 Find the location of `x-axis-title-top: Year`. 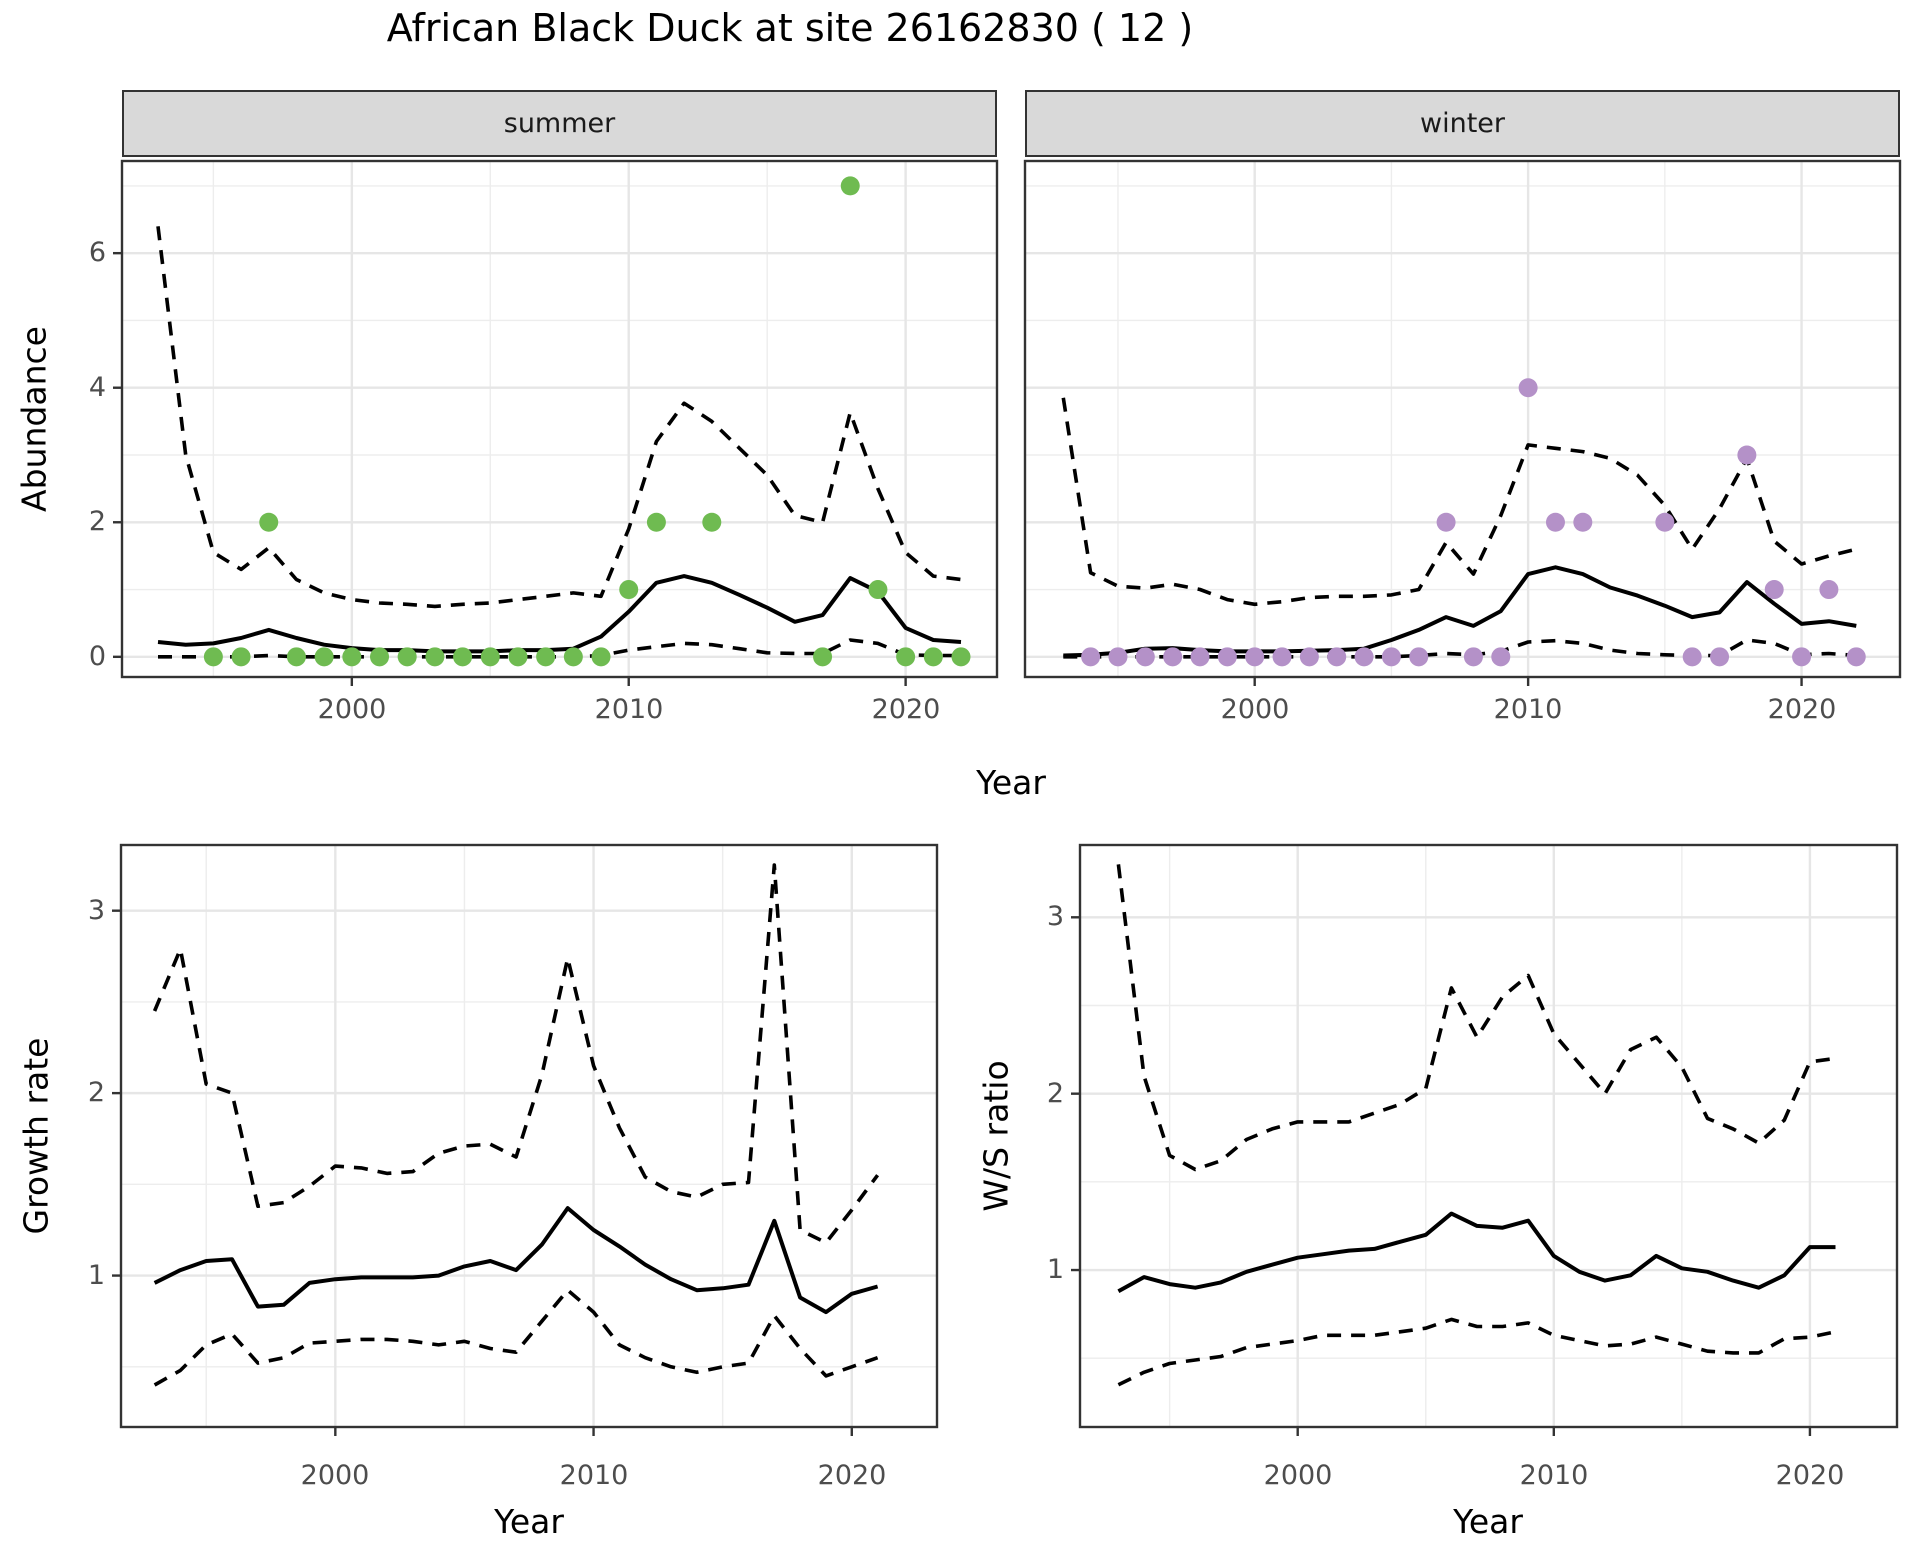

x-axis-title-top: Year is located at coordinates (1011, 782).